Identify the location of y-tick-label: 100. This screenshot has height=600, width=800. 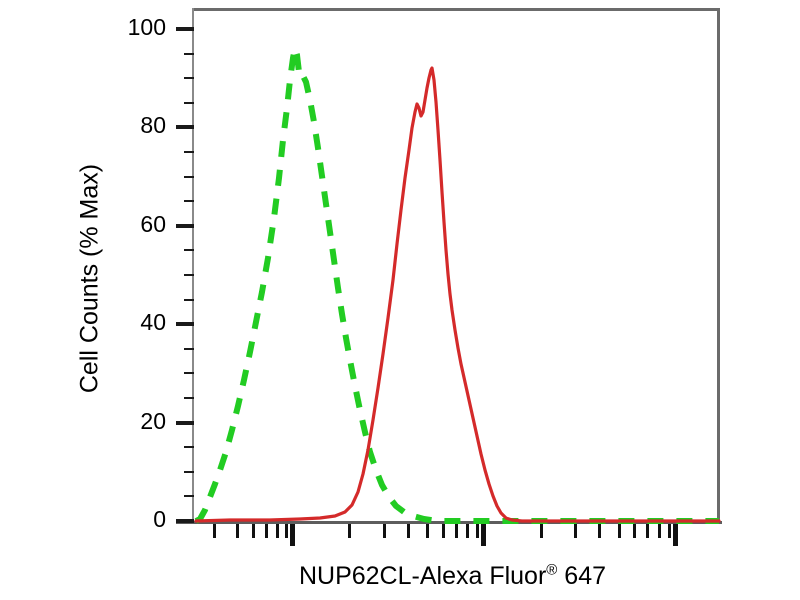
(146, 27).